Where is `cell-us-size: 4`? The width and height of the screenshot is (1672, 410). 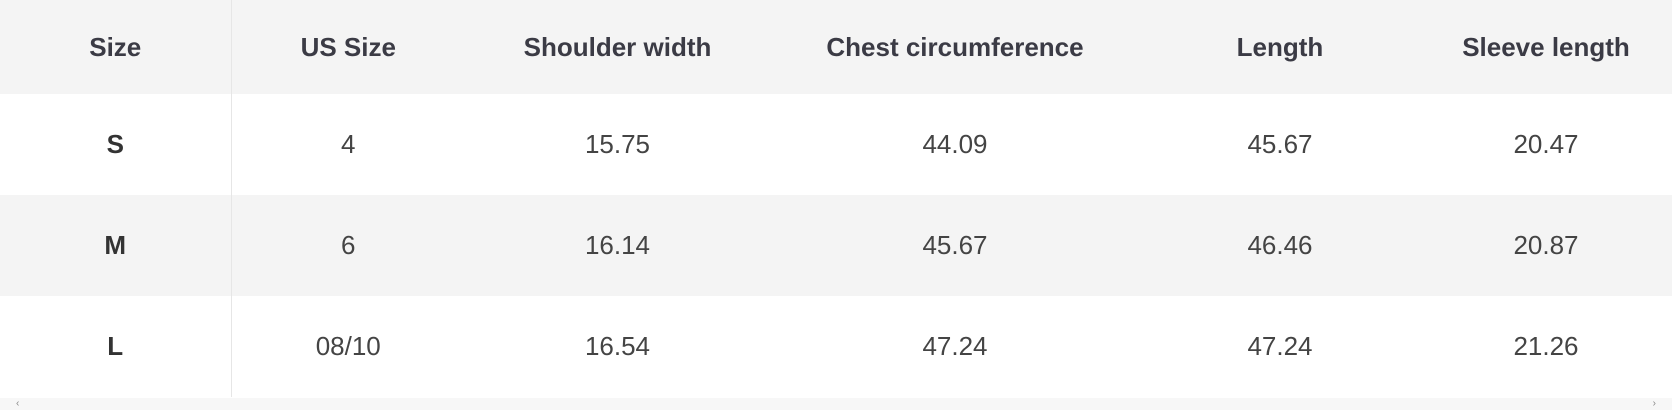
cell-us-size: 4 is located at coordinates (348, 144).